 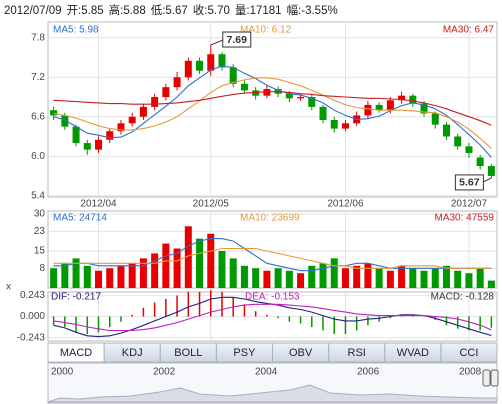 What do you see at coordinates (31, 337) in the screenshot?
I see `y-tick-label: -0.243` at bounding box center [31, 337].